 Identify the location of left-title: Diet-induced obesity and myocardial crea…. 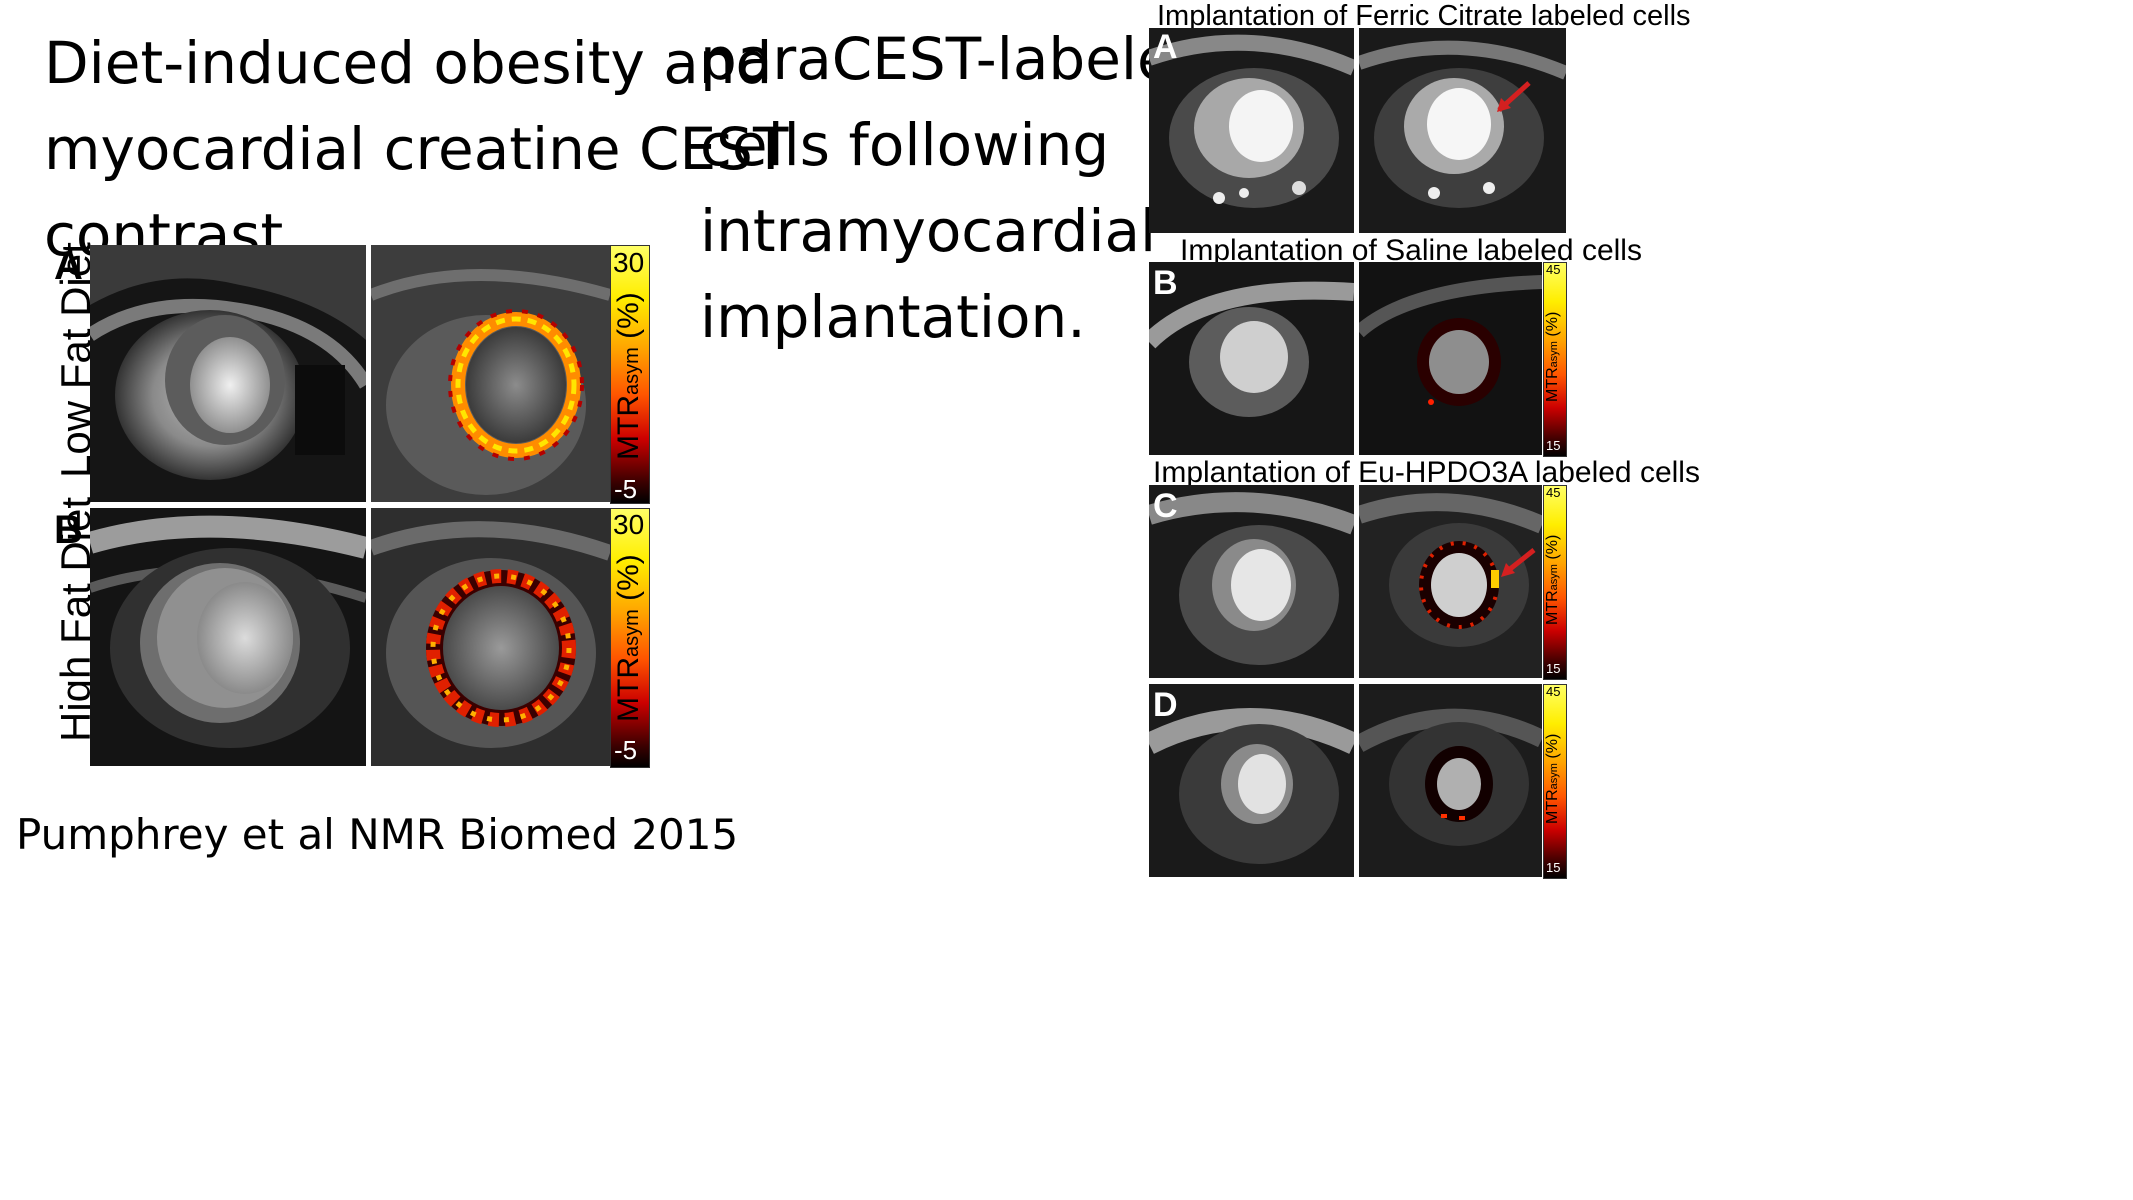
(416, 149).